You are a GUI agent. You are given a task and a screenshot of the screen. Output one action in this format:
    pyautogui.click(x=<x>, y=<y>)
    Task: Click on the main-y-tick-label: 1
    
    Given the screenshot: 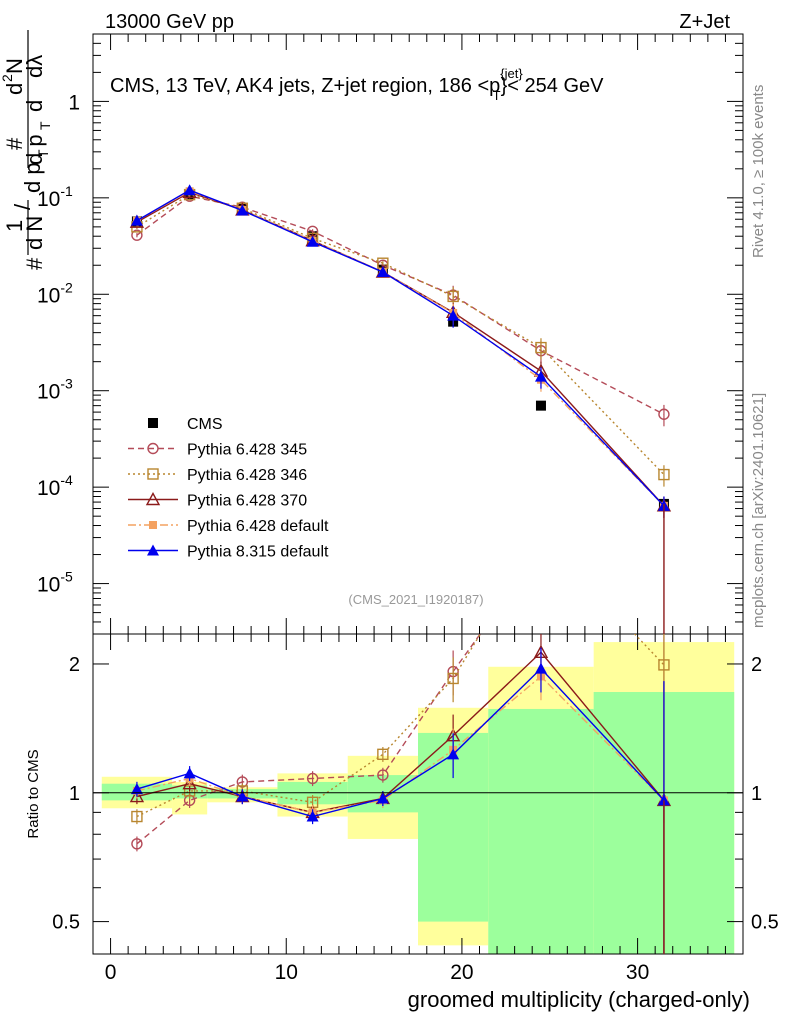 What is the action you would take?
    pyautogui.click(x=74, y=102)
    